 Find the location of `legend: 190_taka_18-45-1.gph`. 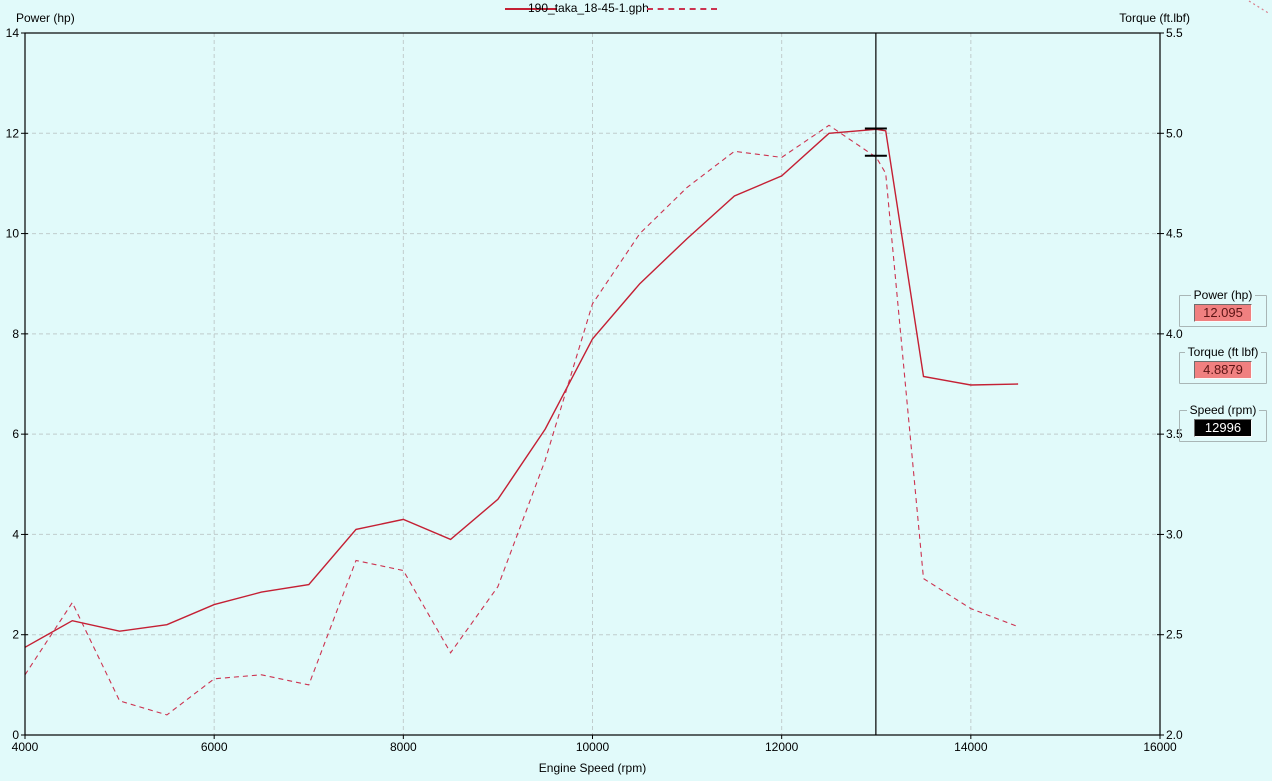

legend: 190_taka_18-45-1.gph is located at coordinates (636, 10).